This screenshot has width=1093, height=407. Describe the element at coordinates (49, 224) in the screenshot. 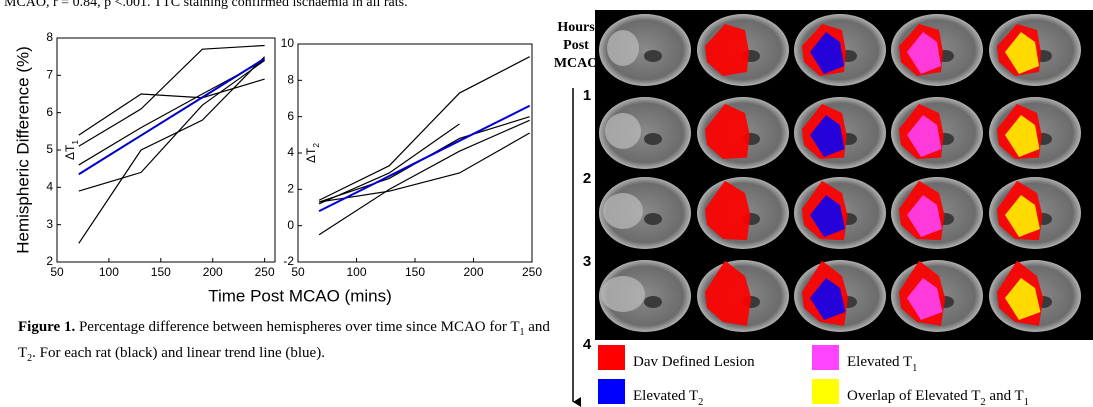

I see `y-tick-label: 3` at that location.